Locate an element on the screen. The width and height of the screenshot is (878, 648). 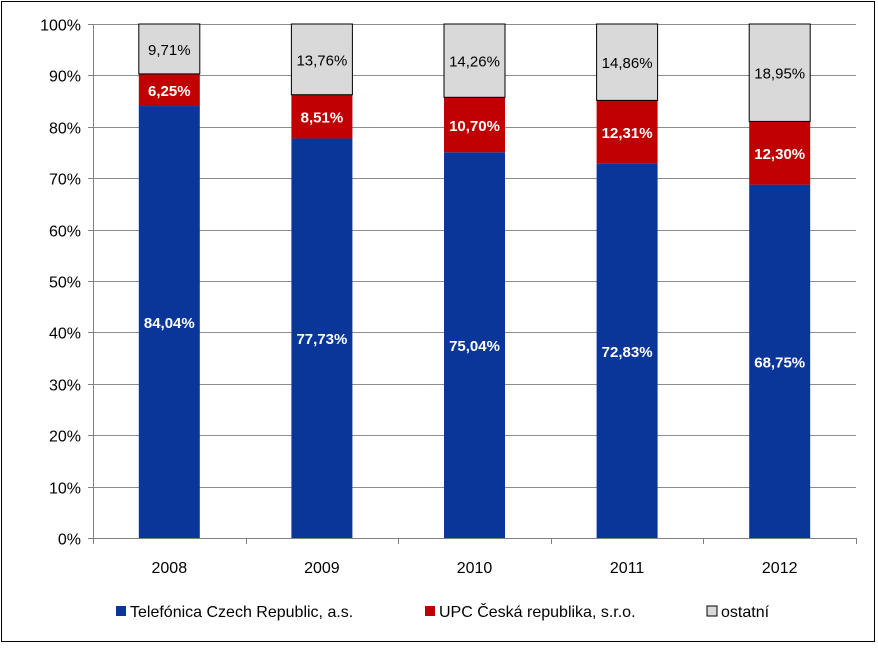
data-label: 10,70% is located at coordinates (474, 126).